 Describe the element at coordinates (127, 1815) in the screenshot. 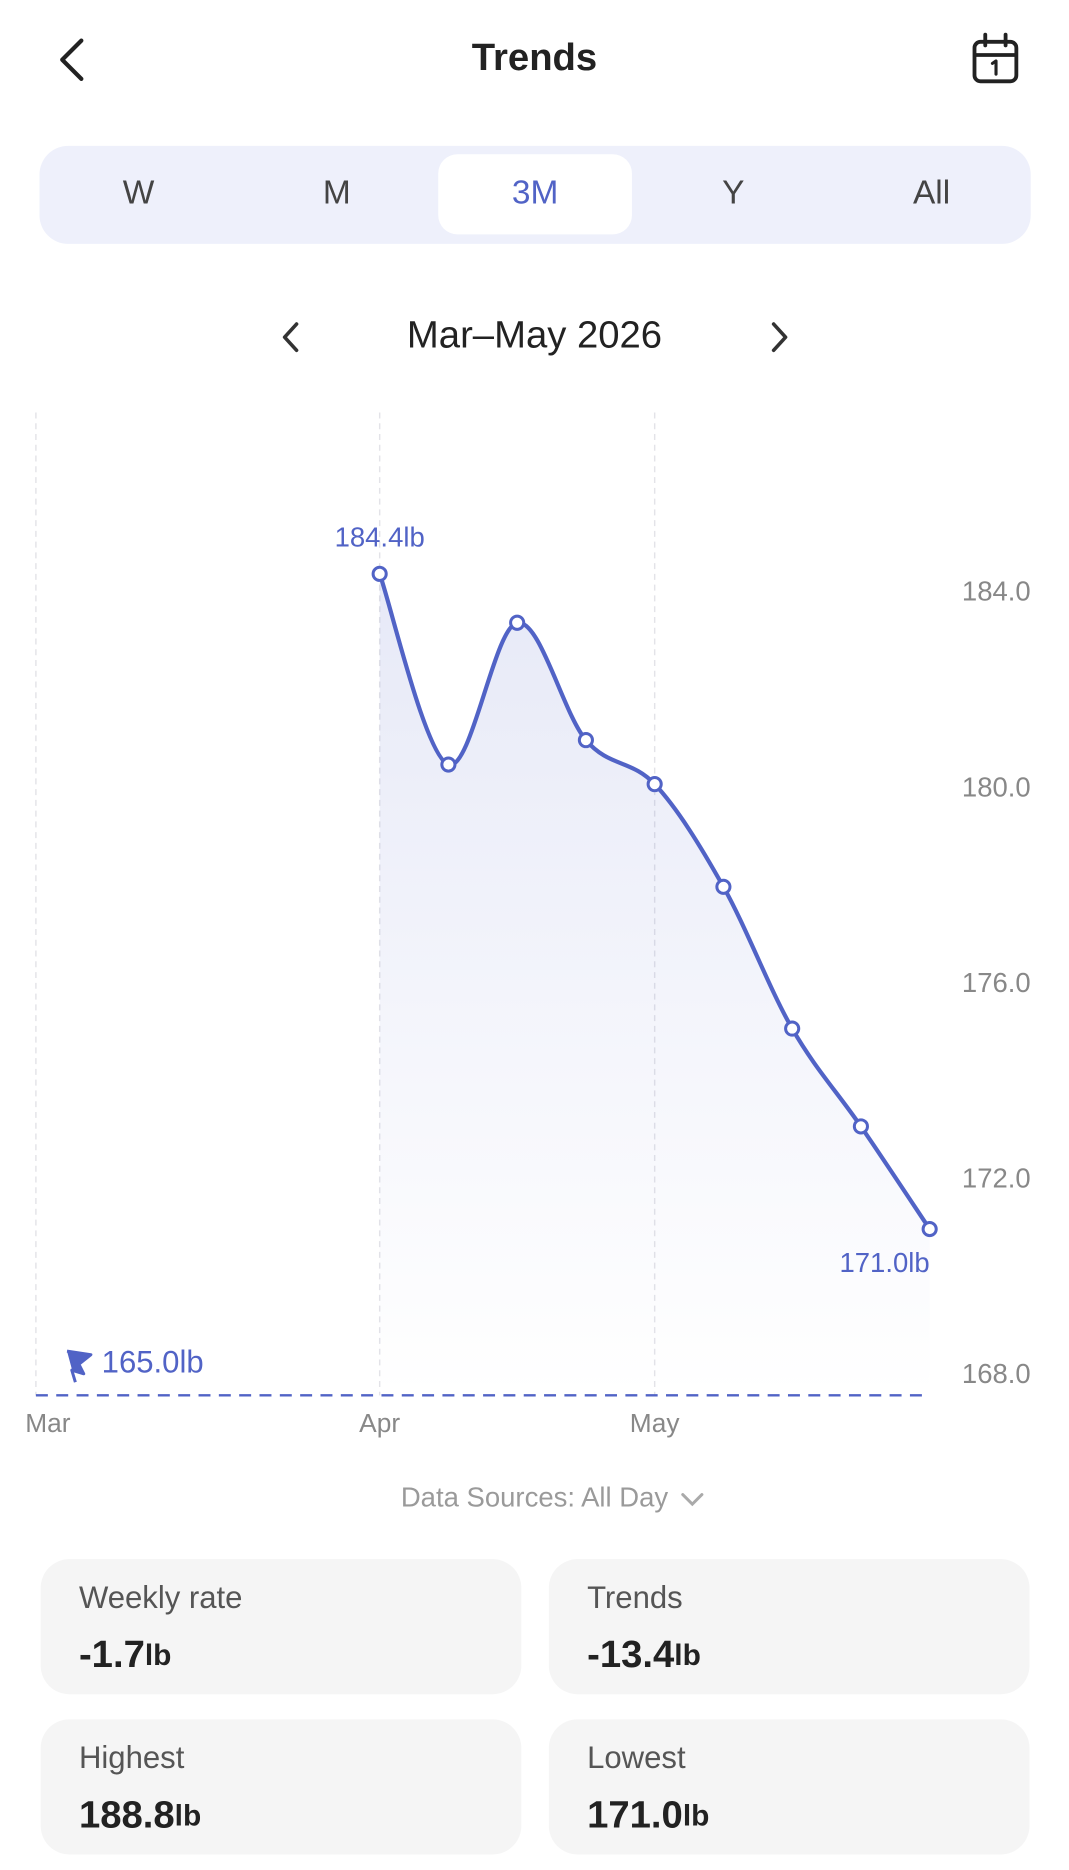

I see `stat-number: 188.8` at that location.